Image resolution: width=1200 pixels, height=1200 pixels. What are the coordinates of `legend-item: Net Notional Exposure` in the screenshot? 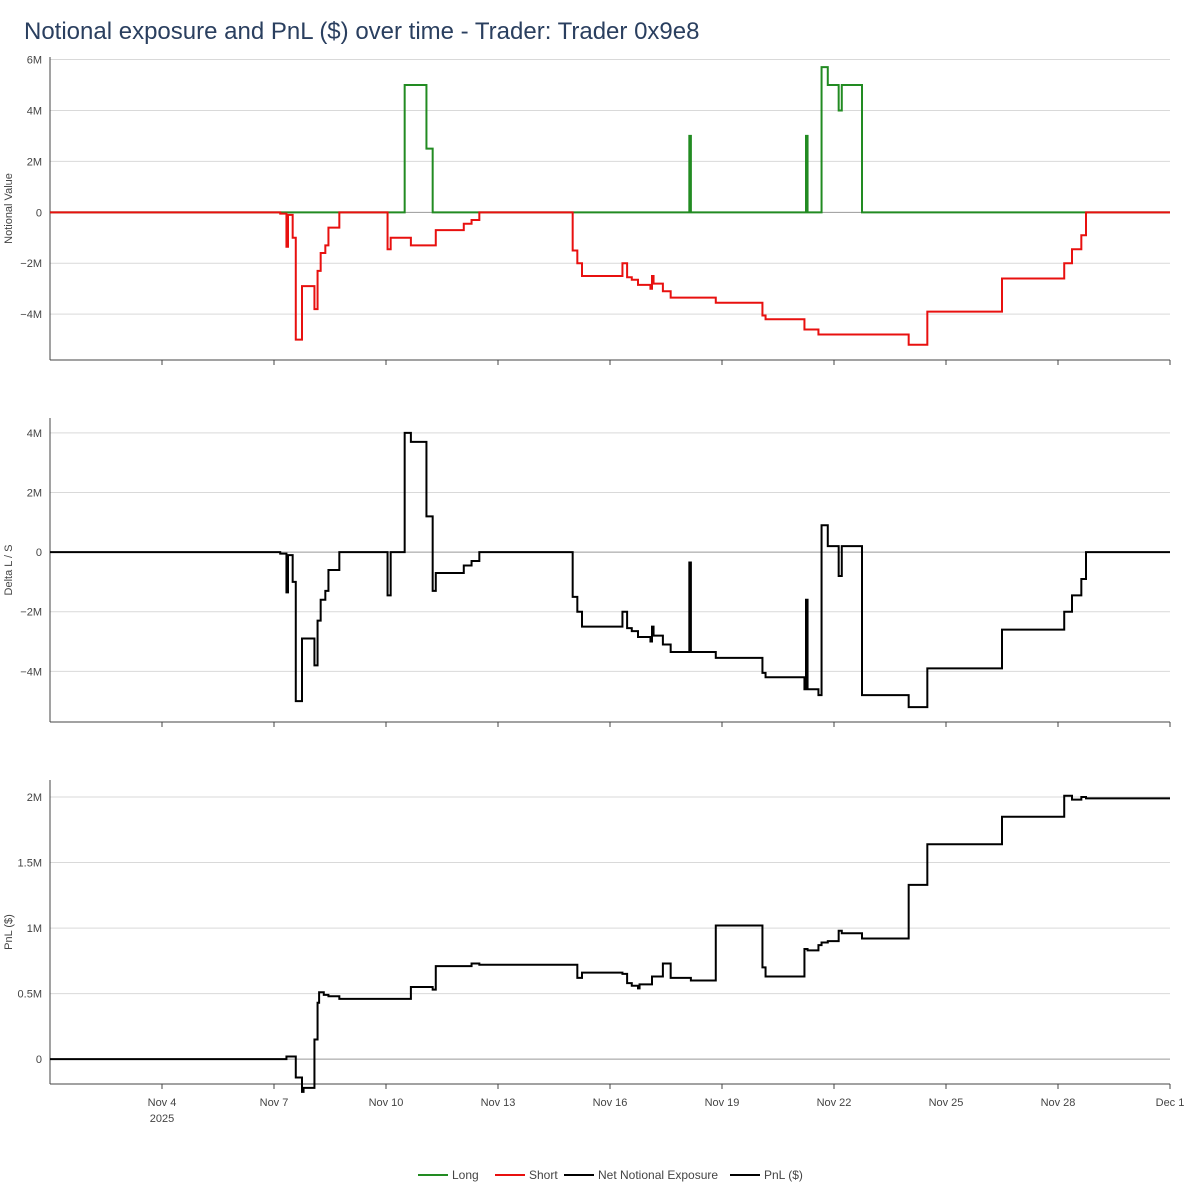 It's located at (641, 1175).